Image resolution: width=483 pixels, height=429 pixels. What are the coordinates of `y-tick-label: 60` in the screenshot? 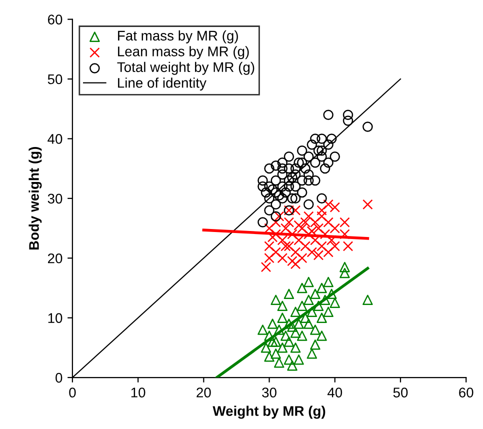 It's located at (55, 19).